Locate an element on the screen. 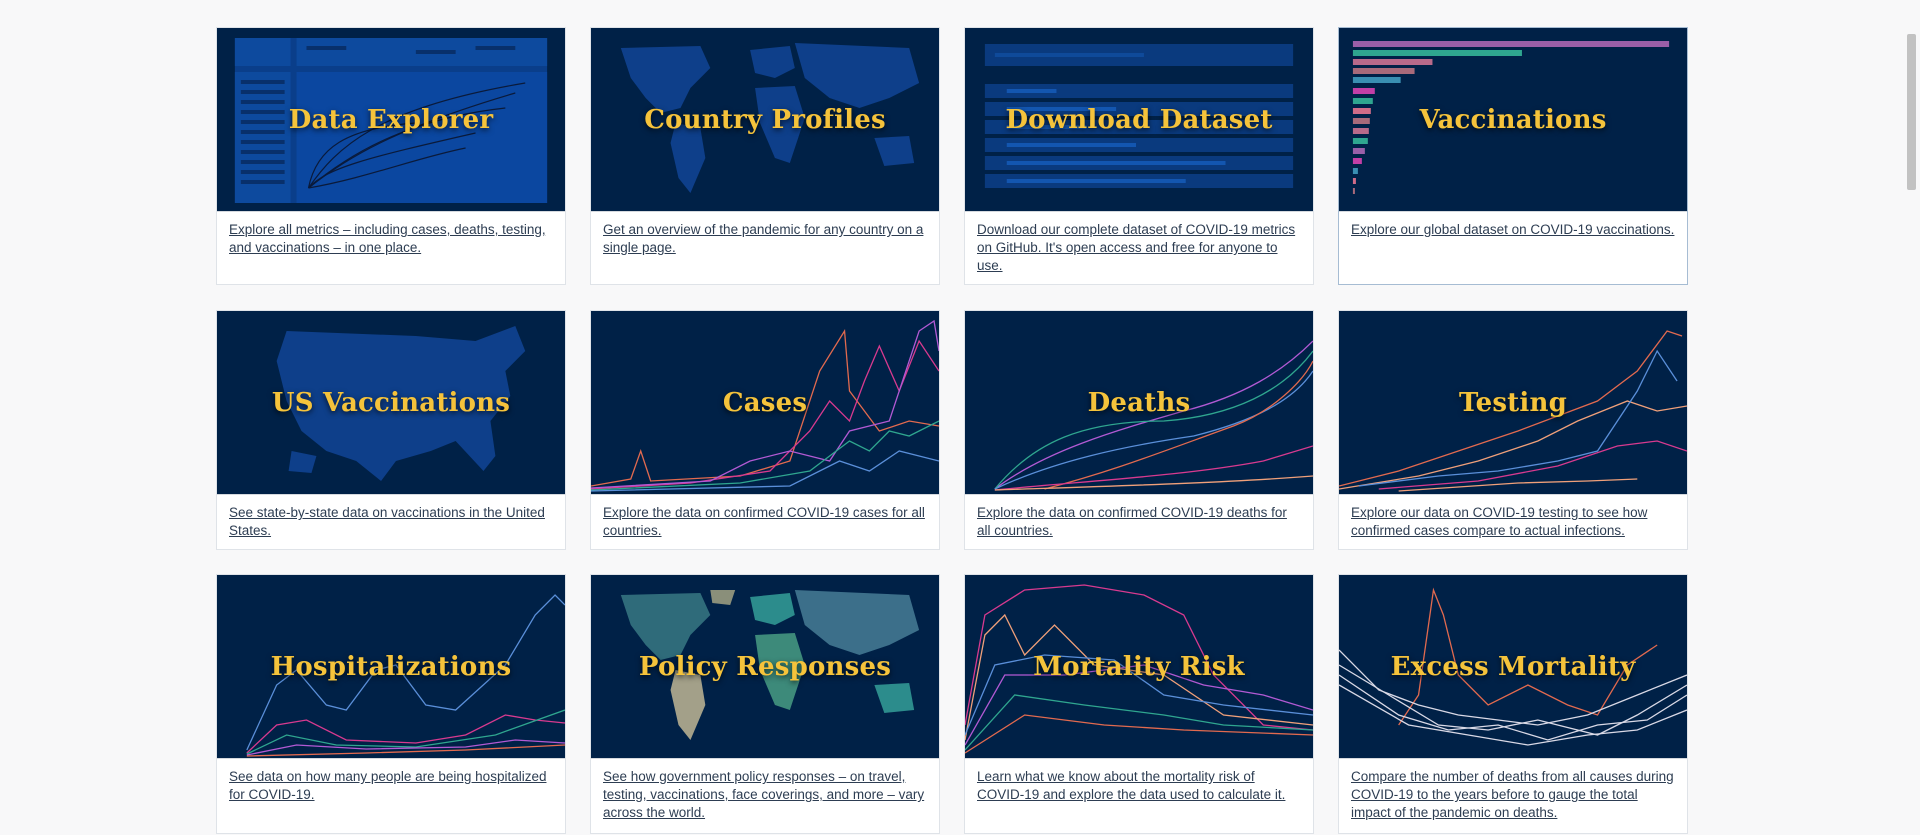 The image size is (1920, 835). card-title: Hospitalizations is located at coordinates (391, 666).